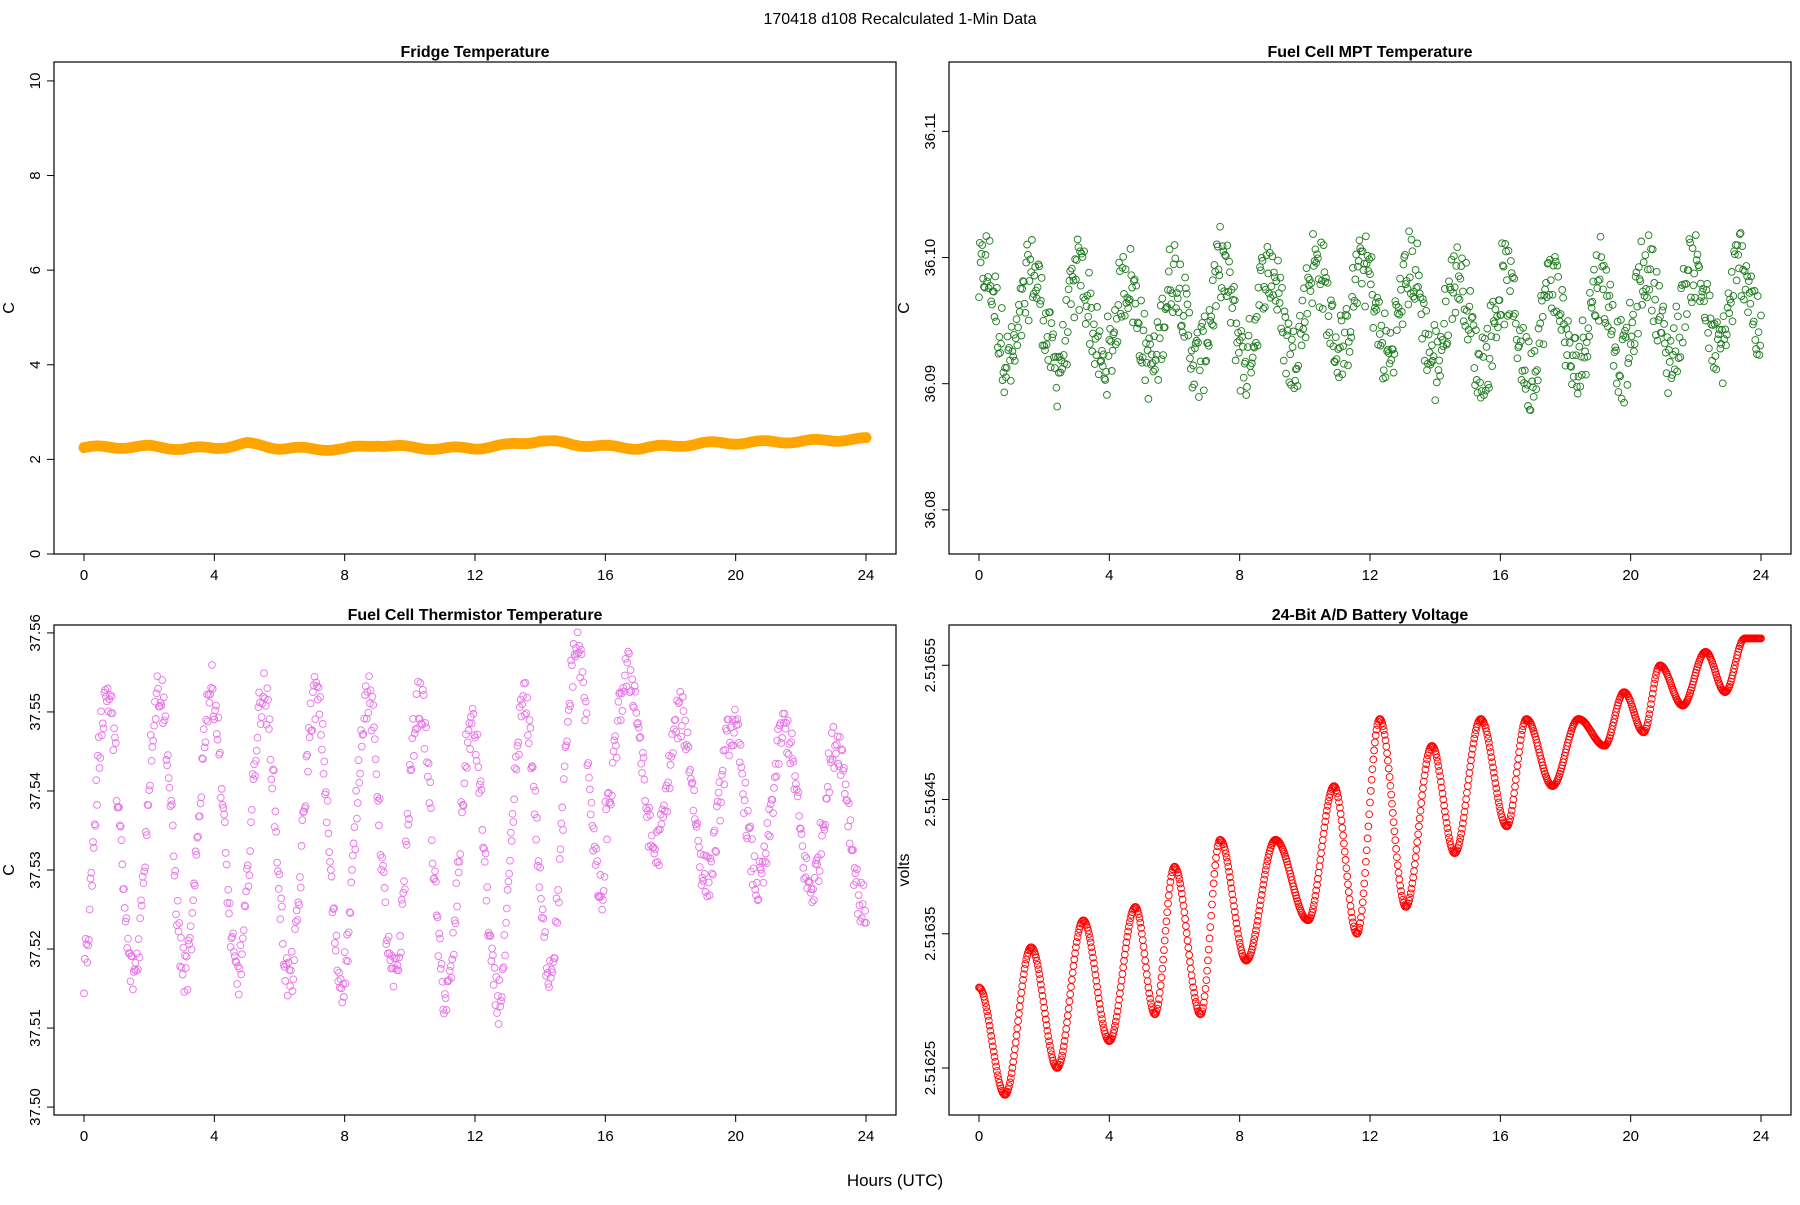  I want to click on x-tick-label: 12, so click(475, 1136).